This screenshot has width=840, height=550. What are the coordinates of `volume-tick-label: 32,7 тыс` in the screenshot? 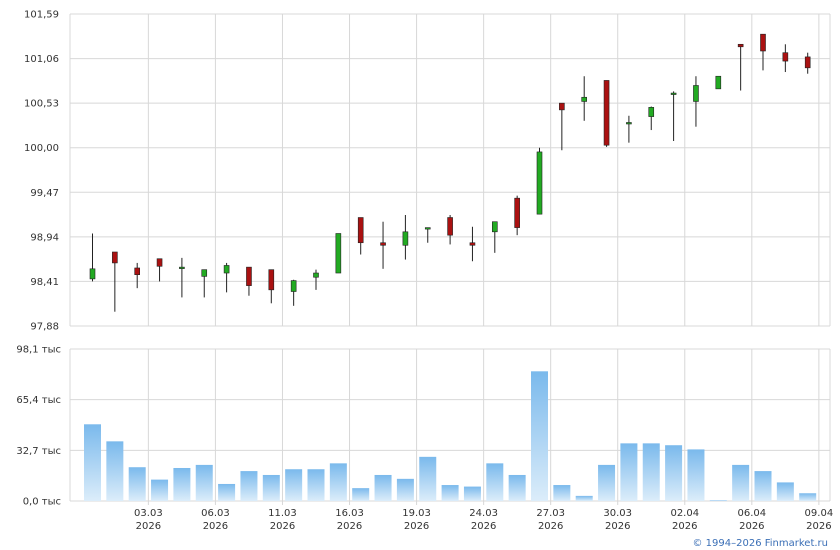 It's located at (38, 451).